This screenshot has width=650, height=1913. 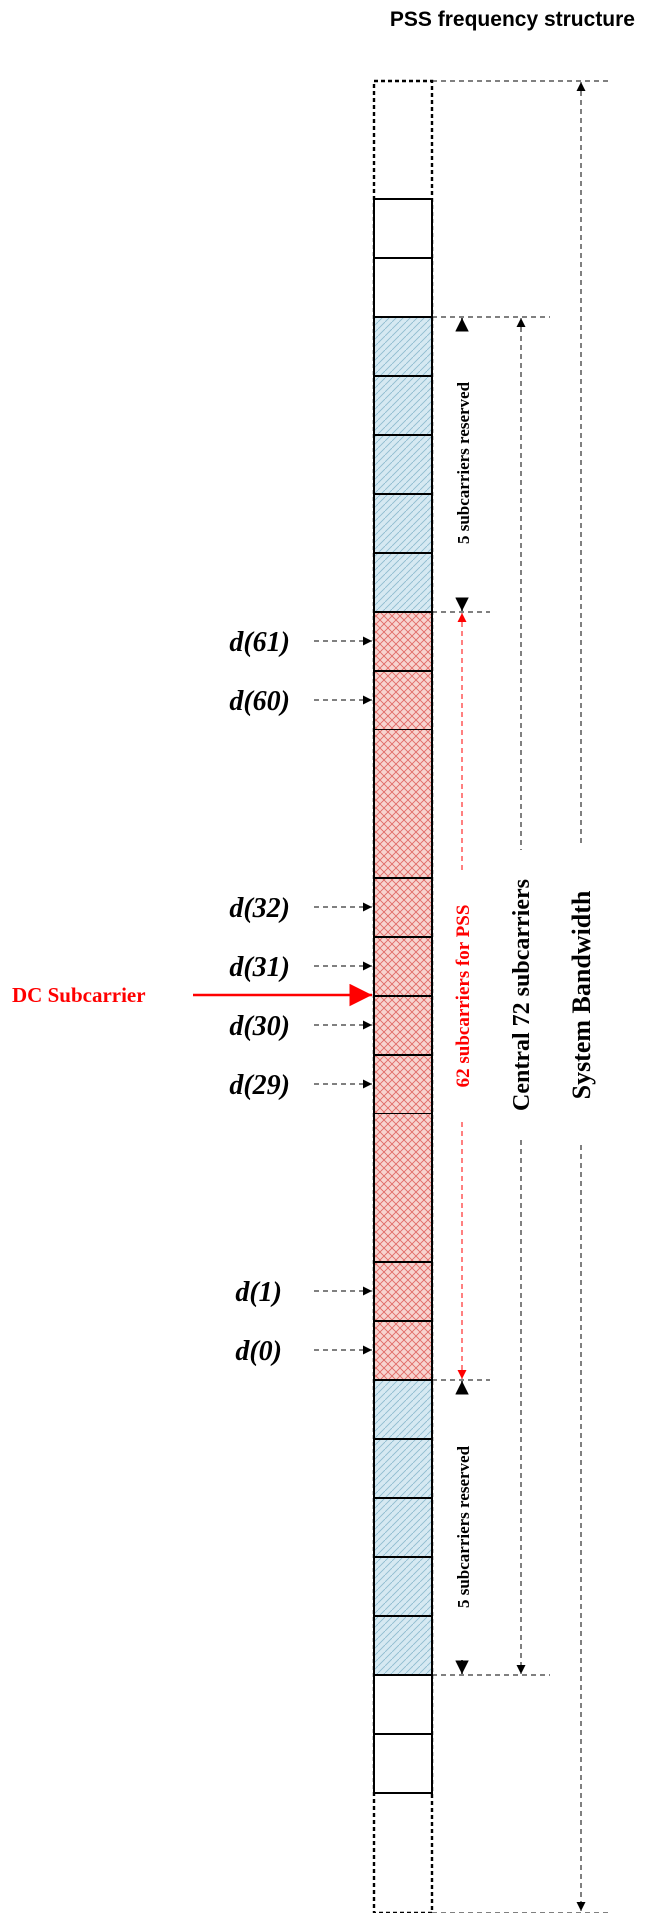 What do you see at coordinates (259, 701) in the screenshot?
I see `d-label: d(60)` at bounding box center [259, 701].